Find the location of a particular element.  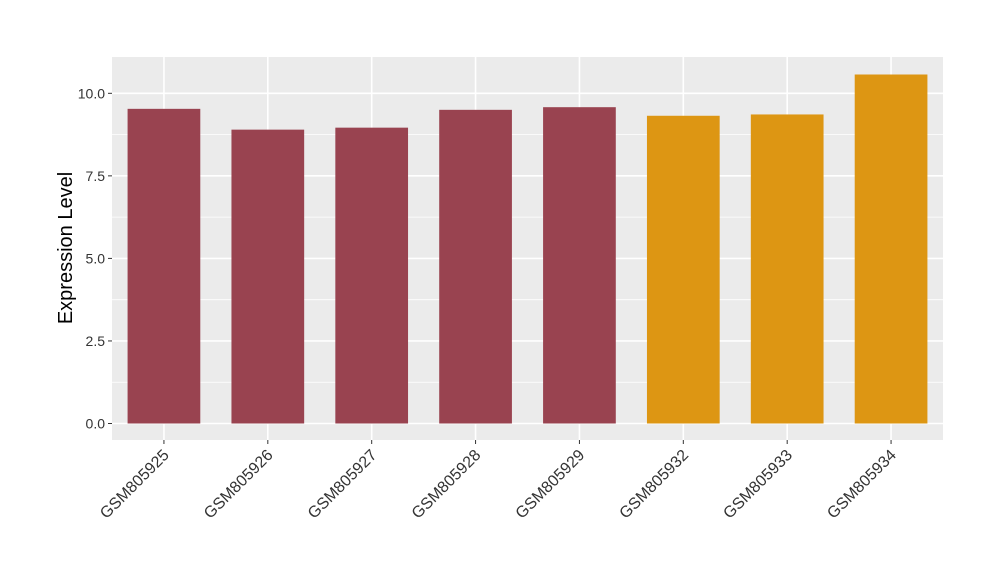

bar-GSM805934 is located at coordinates (891, 249).